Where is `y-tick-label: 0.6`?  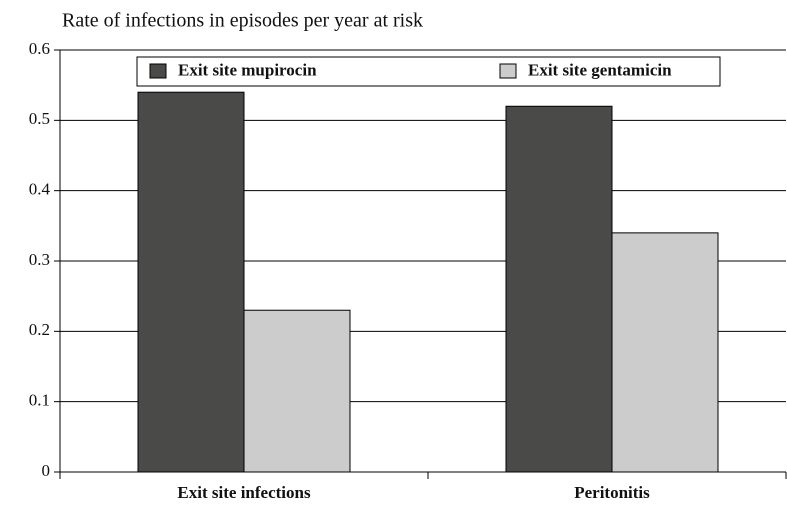
y-tick-label: 0.6 is located at coordinates (39, 48).